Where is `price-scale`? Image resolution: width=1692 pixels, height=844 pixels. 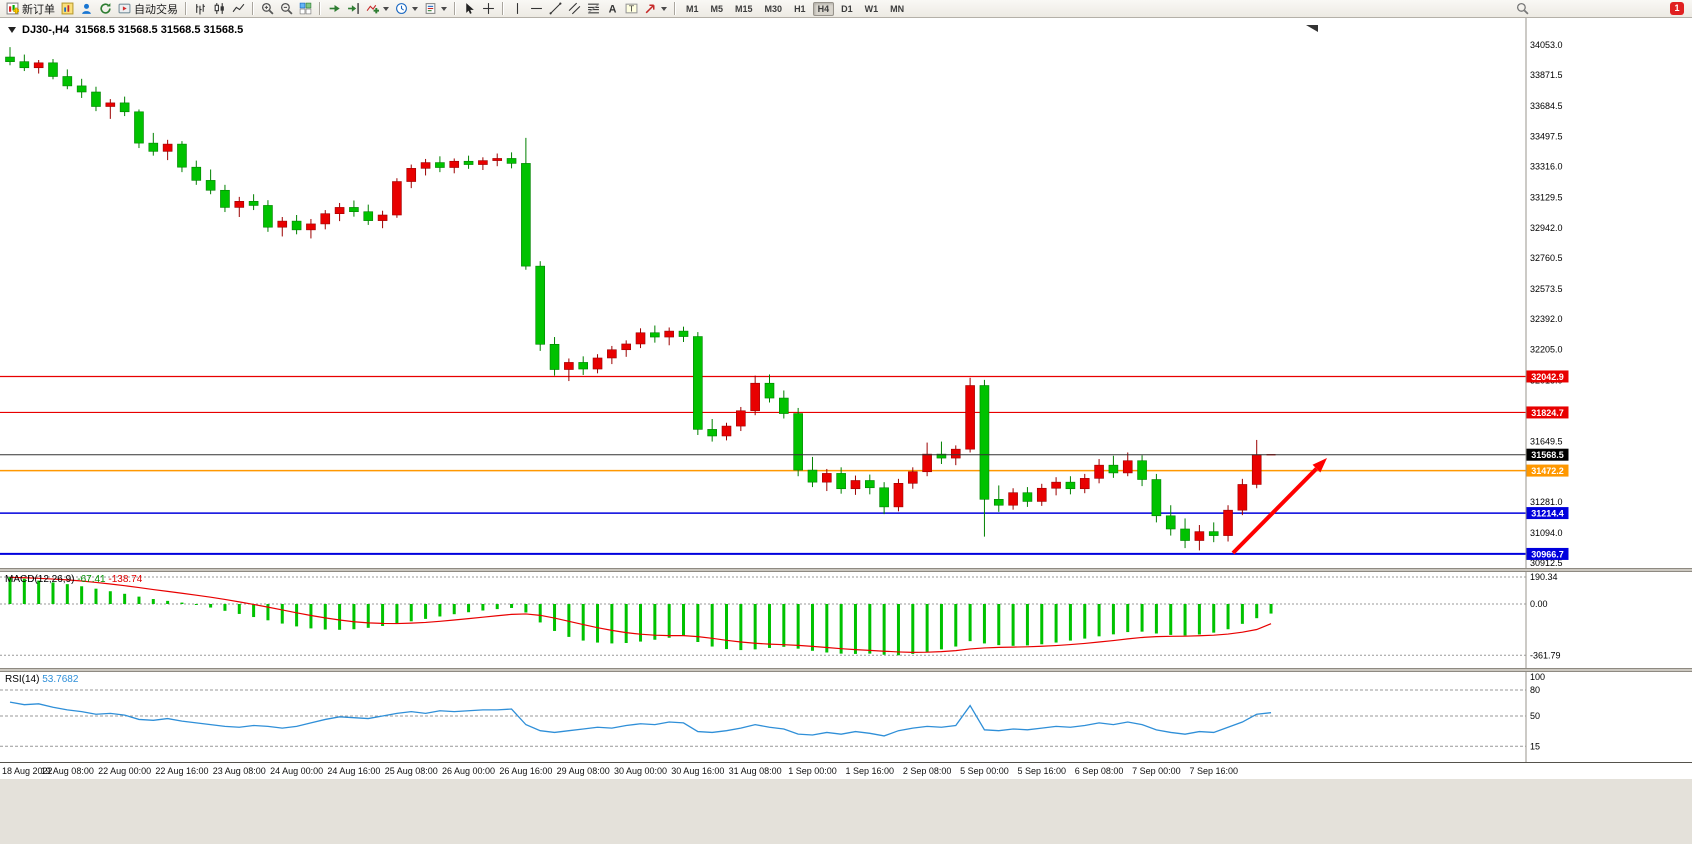
price-scale is located at coordinates (1556, 293).